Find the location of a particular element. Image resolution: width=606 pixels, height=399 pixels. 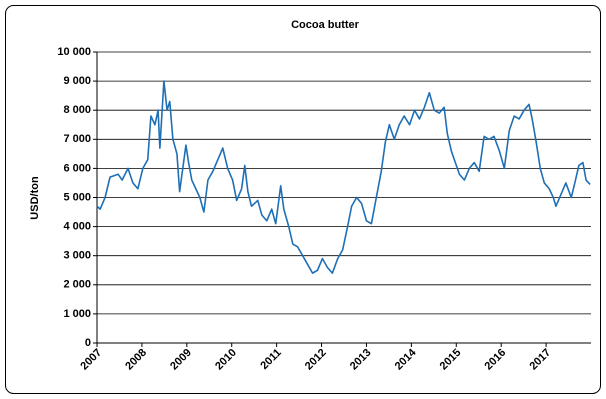

y-tick-label: 4 000 is located at coordinates (77, 227).